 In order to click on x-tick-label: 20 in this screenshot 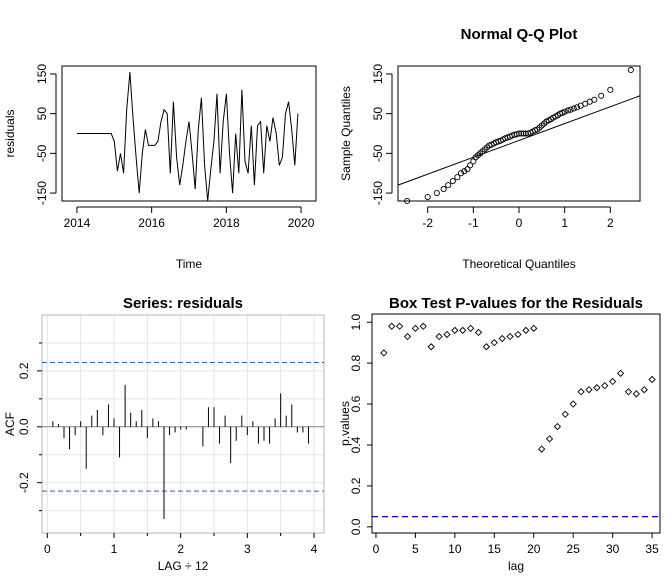, I will do `click(534, 549)`.